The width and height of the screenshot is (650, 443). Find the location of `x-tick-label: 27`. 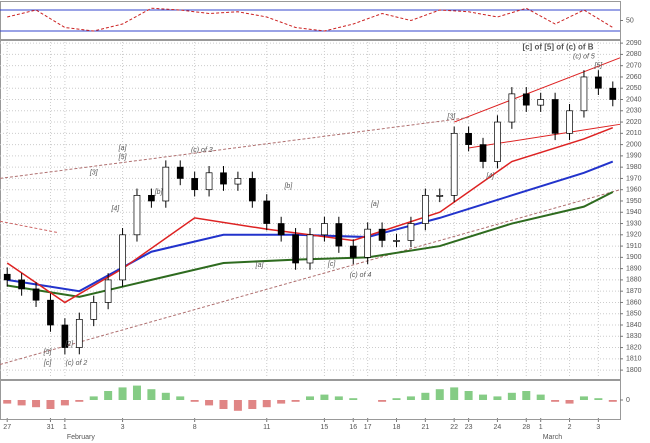

x-tick-label: 27 is located at coordinates (7, 427).